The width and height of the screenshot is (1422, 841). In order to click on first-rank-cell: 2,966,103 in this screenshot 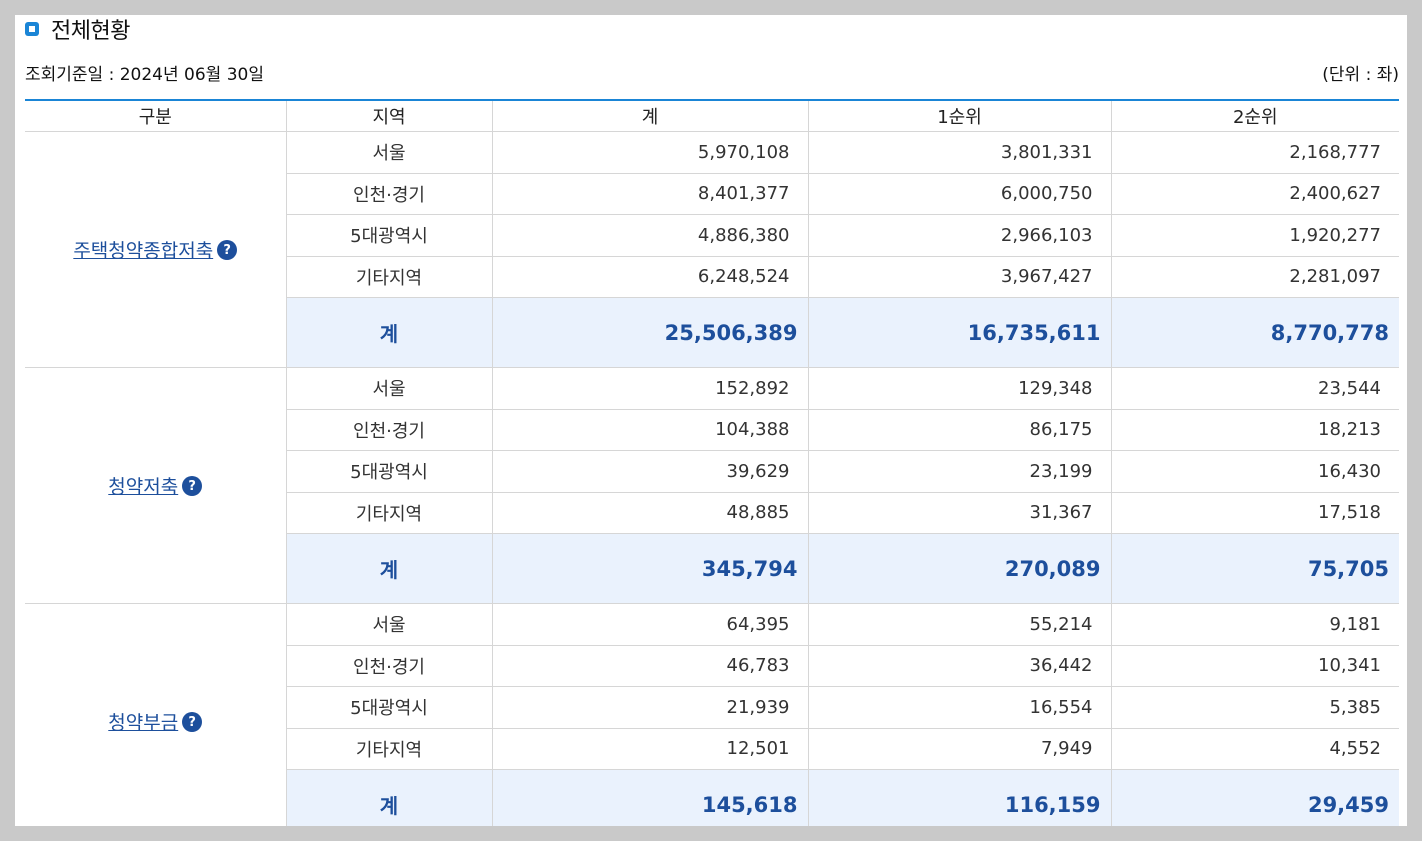, I will do `click(959, 235)`.